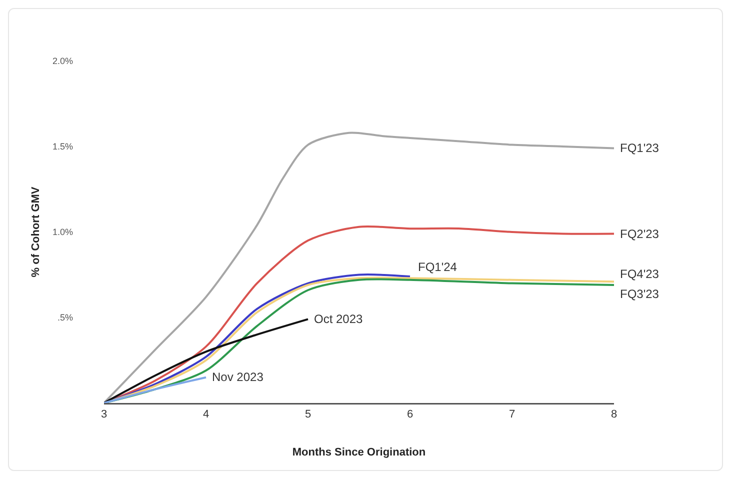 This screenshot has height=479, width=731. Describe the element at coordinates (640, 294) in the screenshot. I see `series-label: FQ3'23` at that location.